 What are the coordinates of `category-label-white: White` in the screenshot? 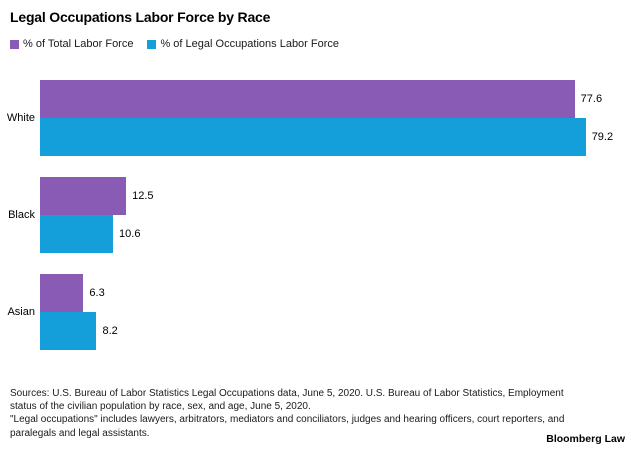 It's located at (20, 118).